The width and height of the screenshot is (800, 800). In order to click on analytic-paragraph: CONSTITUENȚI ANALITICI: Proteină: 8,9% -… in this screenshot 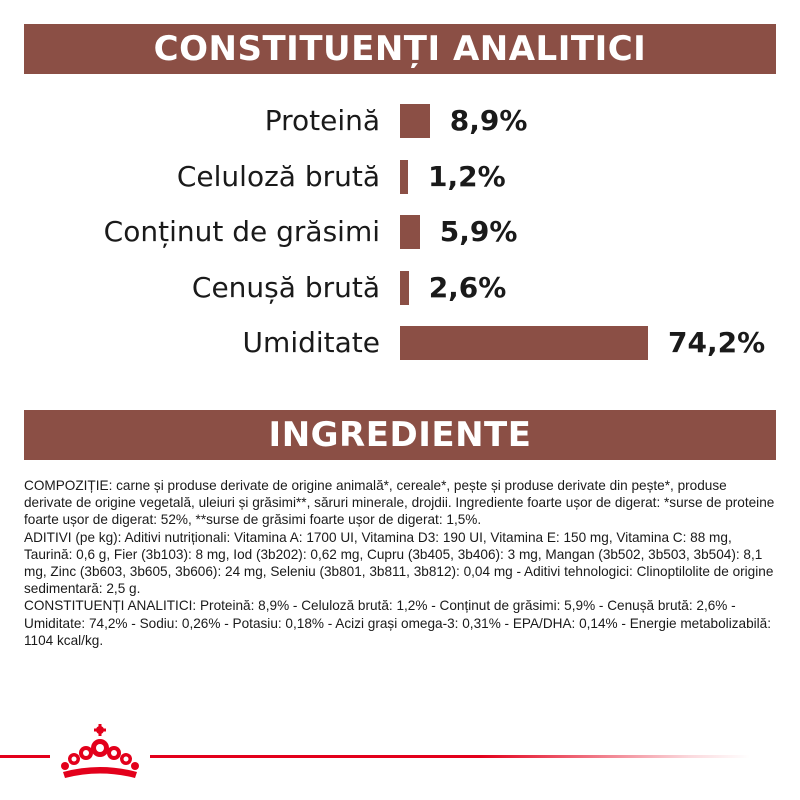, I will do `click(398, 623)`.